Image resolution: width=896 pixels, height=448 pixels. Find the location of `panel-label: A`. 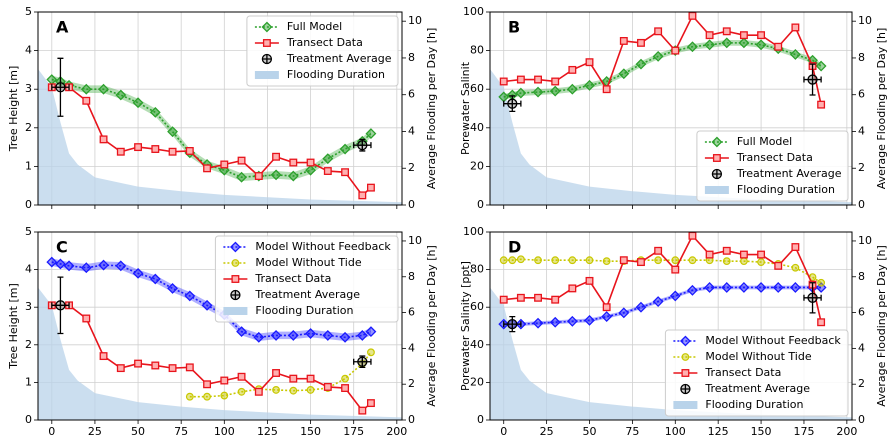

panel-label: A is located at coordinates (62, 27).